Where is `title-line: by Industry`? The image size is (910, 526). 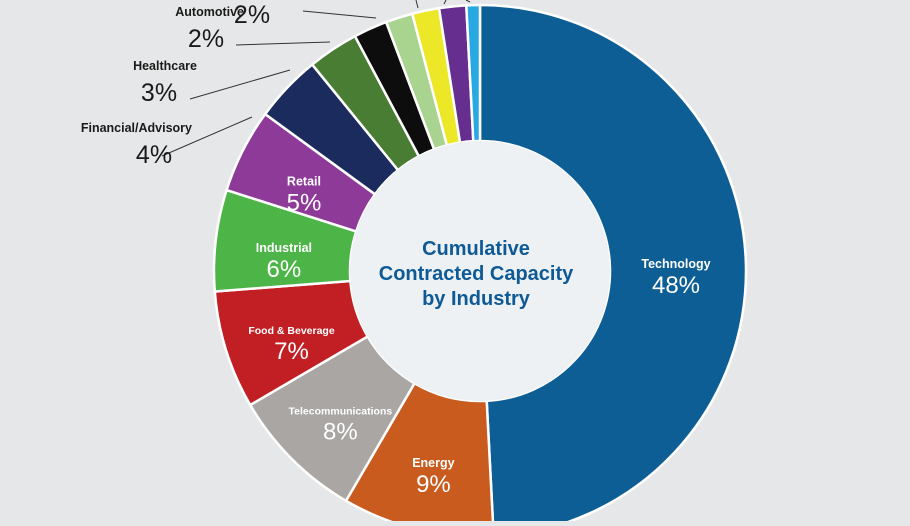
title-line: by Industry is located at coordinates (476, 299).